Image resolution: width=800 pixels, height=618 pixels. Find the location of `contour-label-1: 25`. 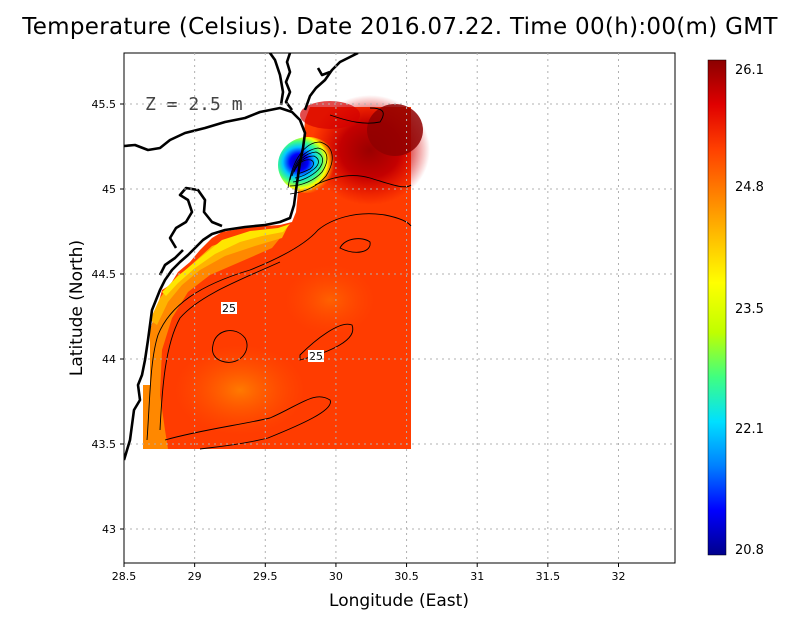

contour-label-1: 25 is located at coordinates (229, 308).